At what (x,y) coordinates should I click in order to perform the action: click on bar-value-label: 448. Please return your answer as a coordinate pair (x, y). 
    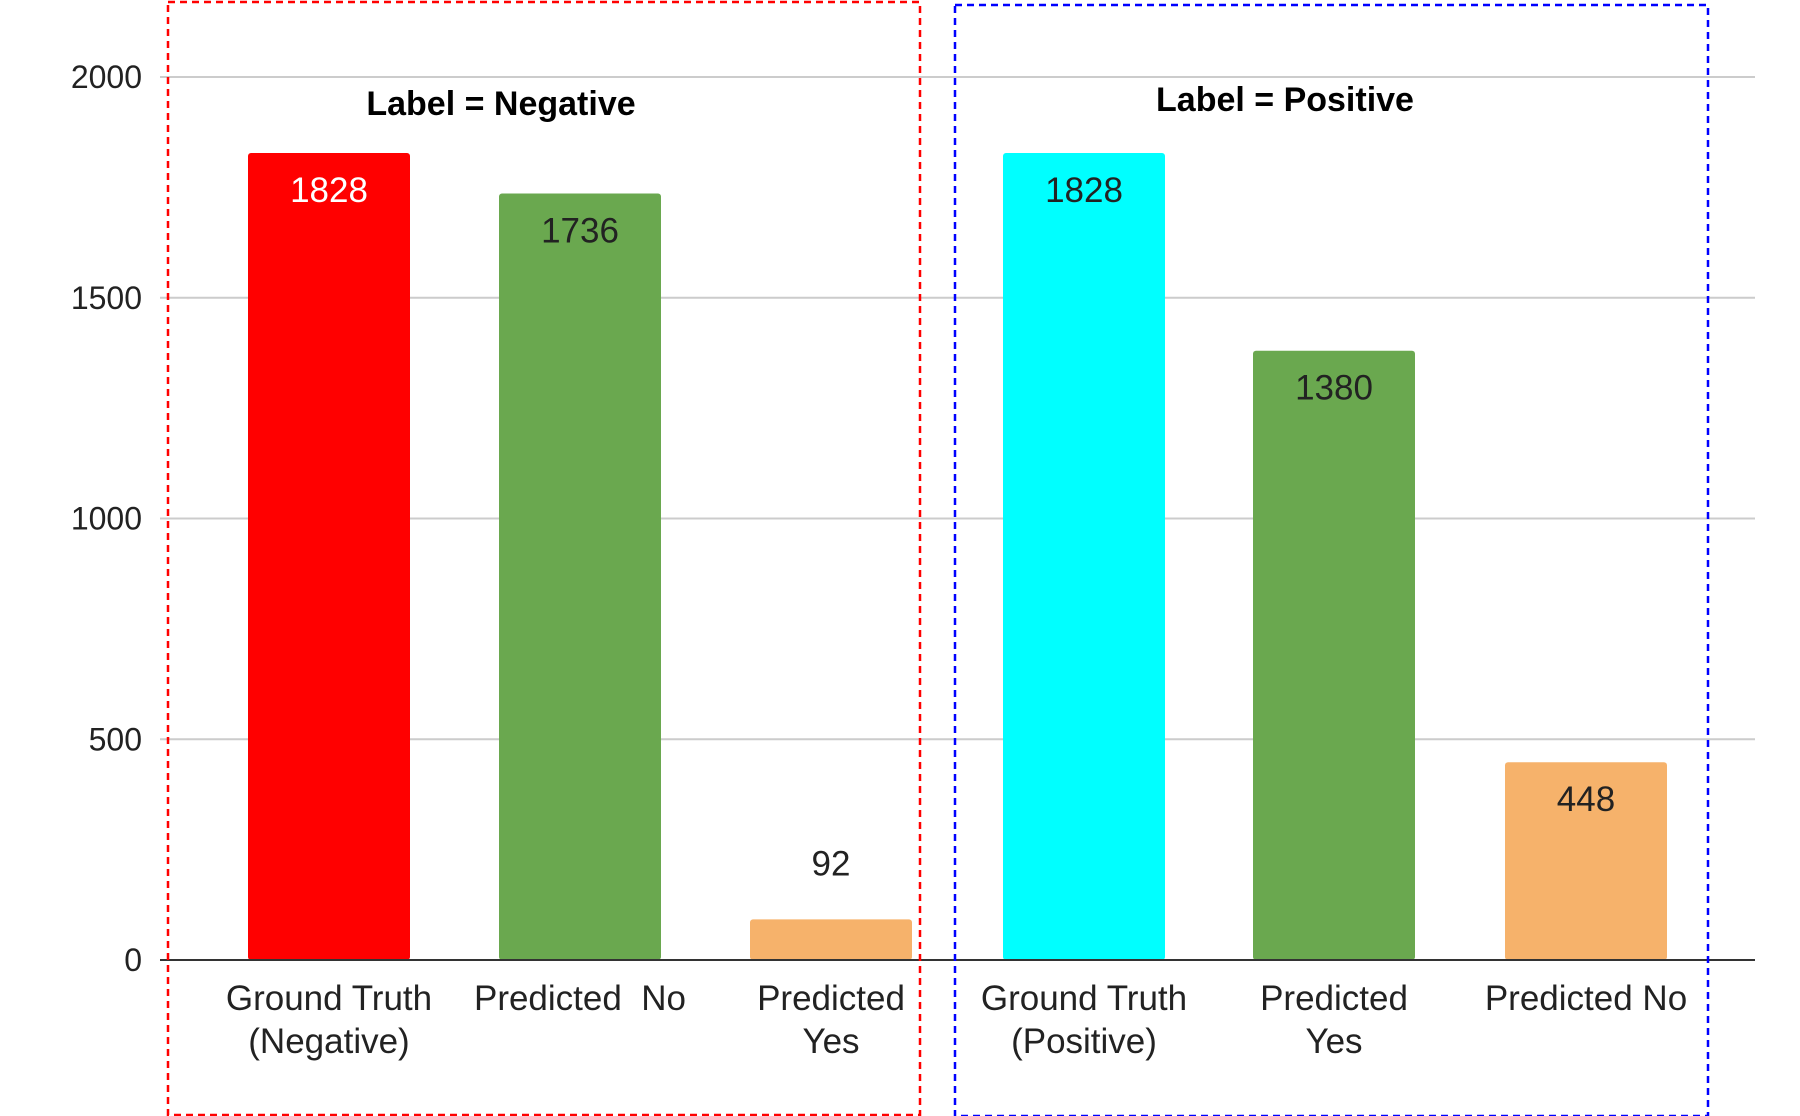
    Looking at the image, I should click on (1586, 799).